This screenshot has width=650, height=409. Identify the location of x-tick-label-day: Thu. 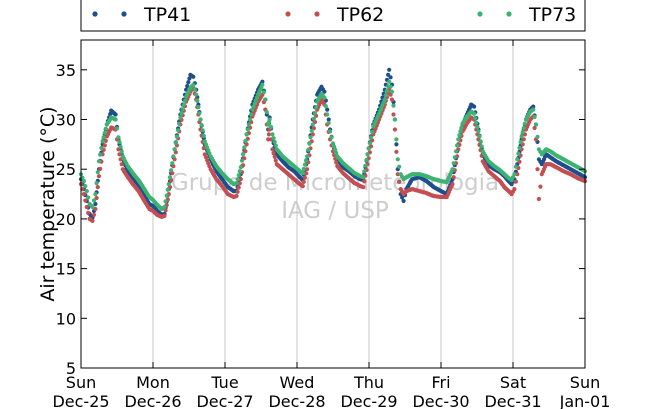
(368, 382).